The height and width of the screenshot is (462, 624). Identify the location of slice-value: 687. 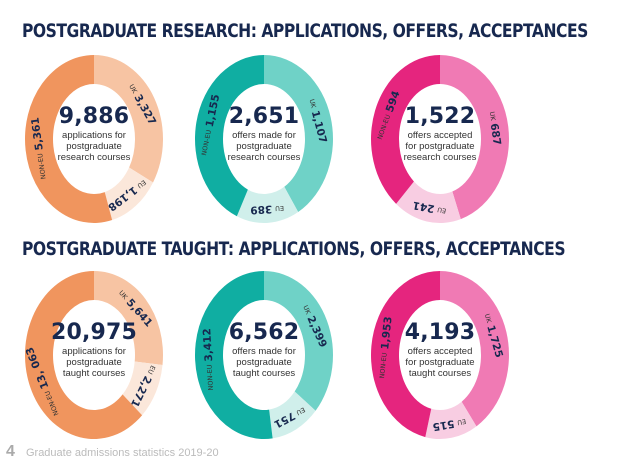
(495, 134).